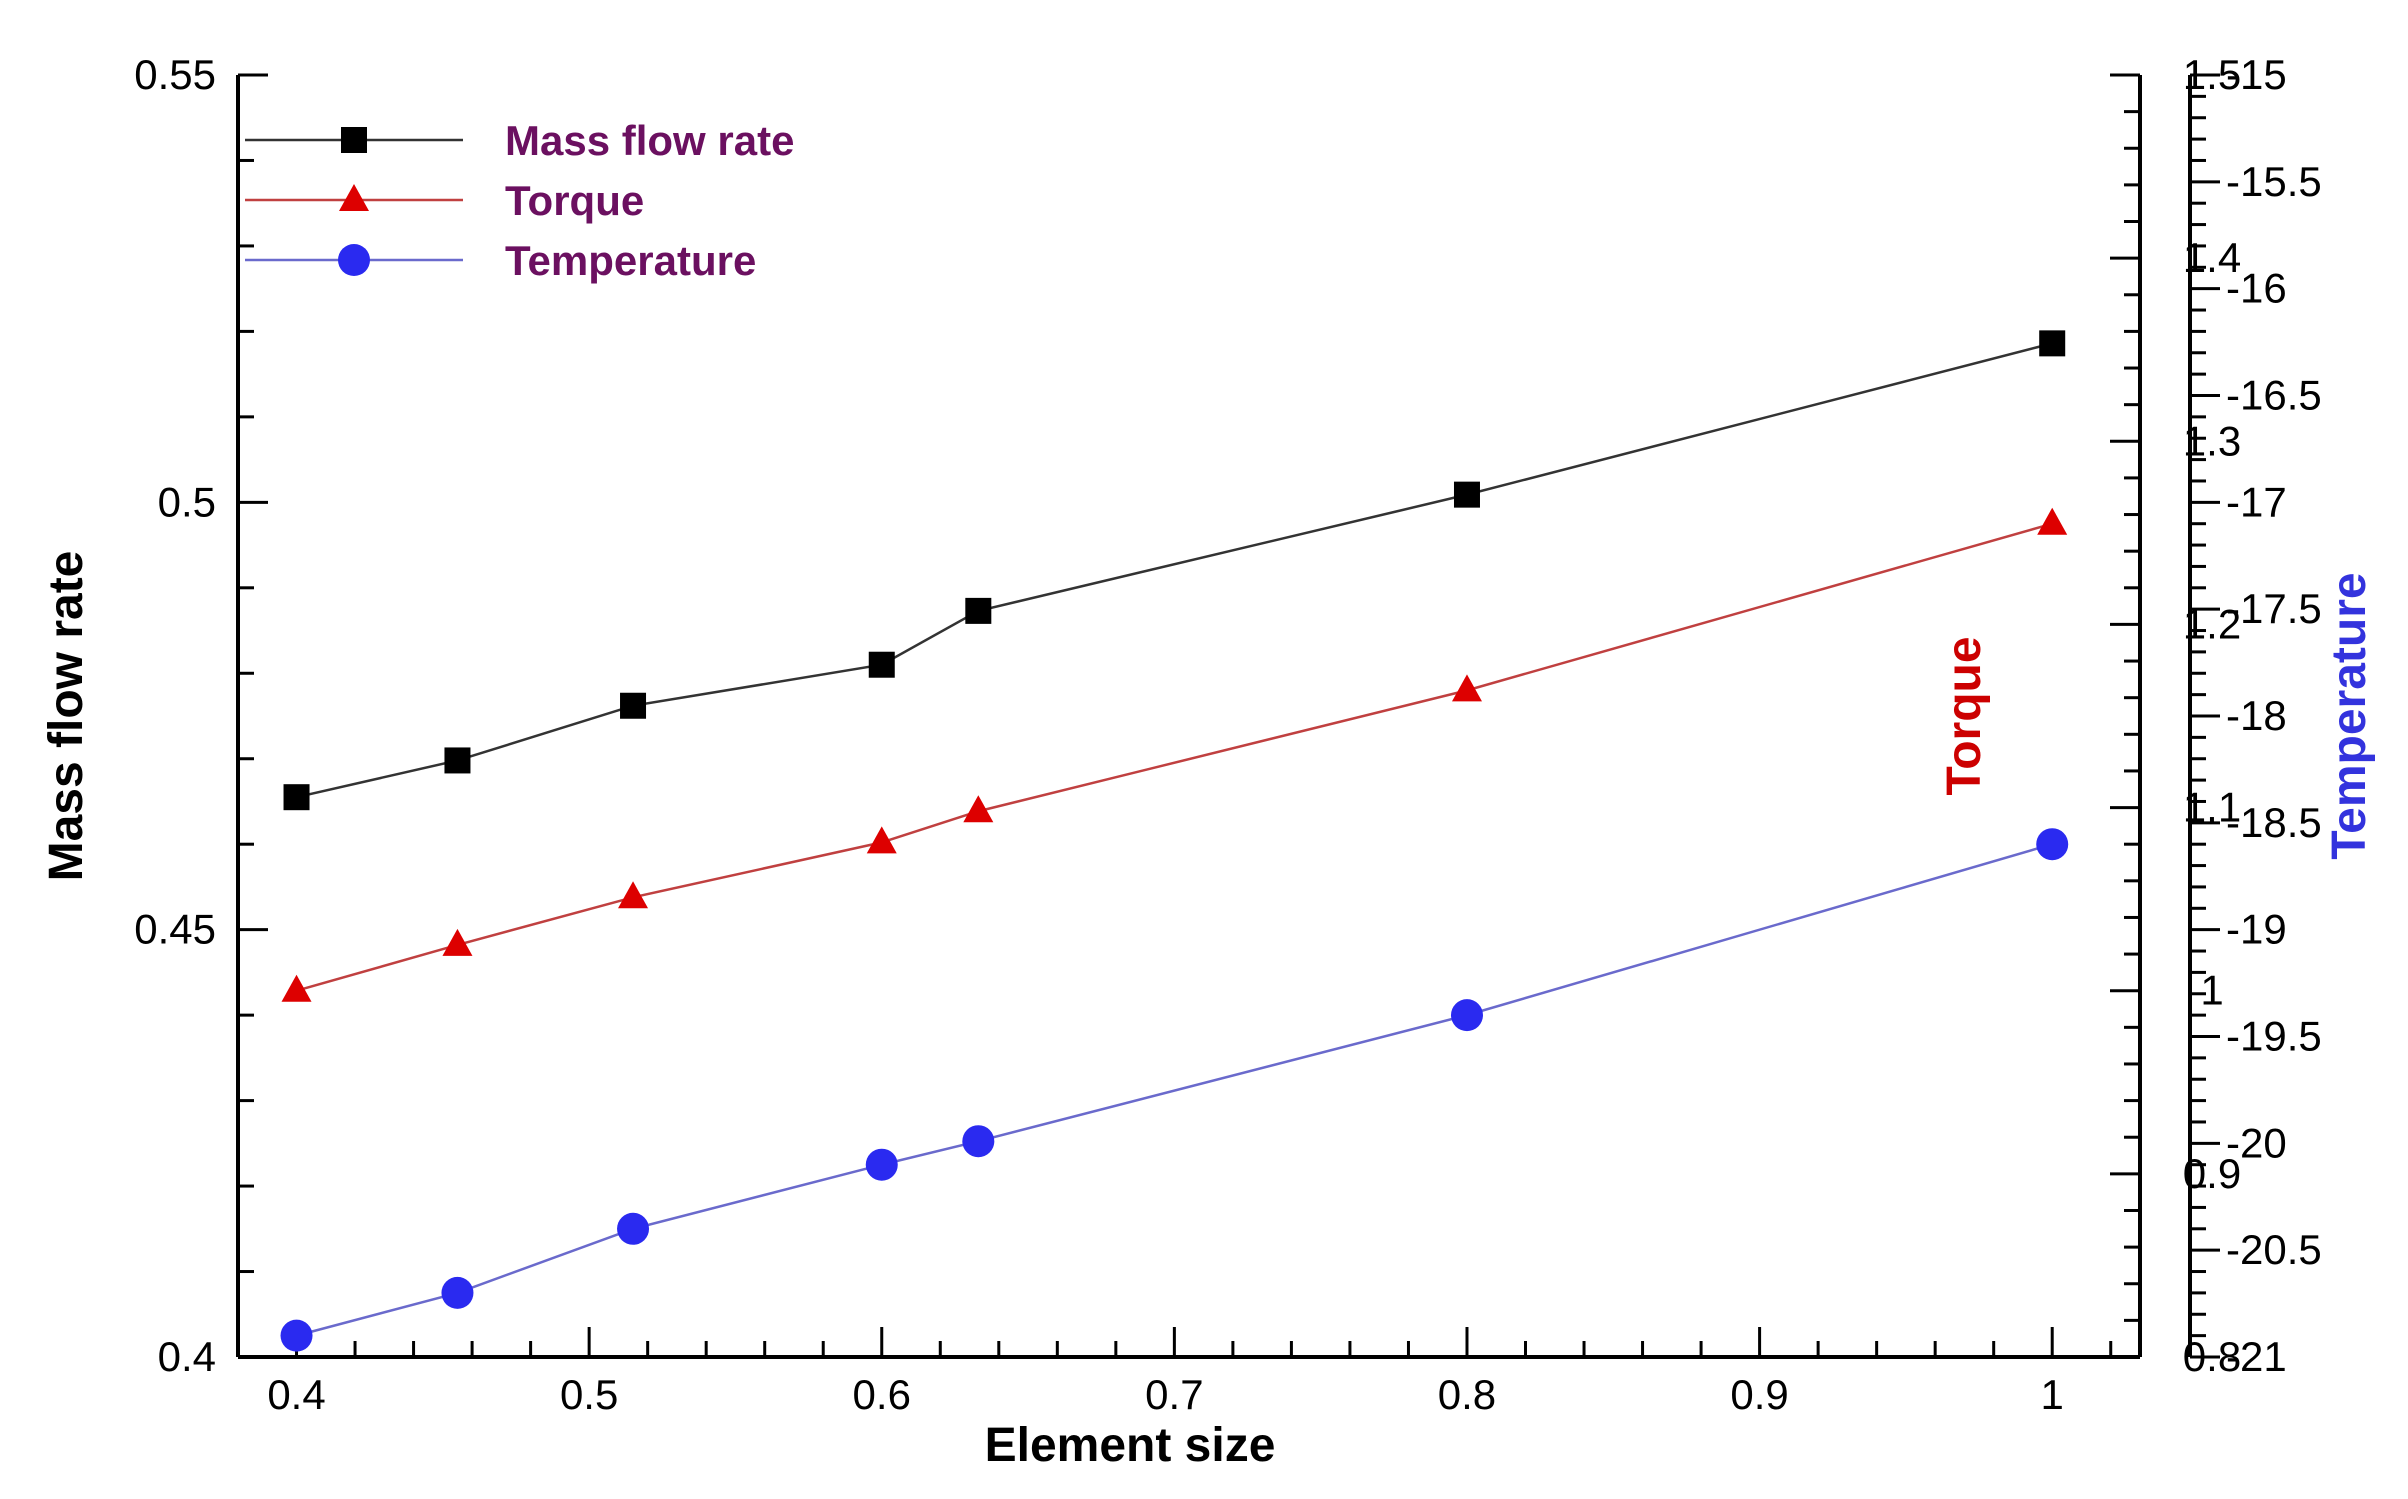 The image size is (2408, 1499). What do you see at coordinates (1759, 1394) in the screenshot?
I see `x-tick-label: 0.9` at bounding box center [1759, 1394].